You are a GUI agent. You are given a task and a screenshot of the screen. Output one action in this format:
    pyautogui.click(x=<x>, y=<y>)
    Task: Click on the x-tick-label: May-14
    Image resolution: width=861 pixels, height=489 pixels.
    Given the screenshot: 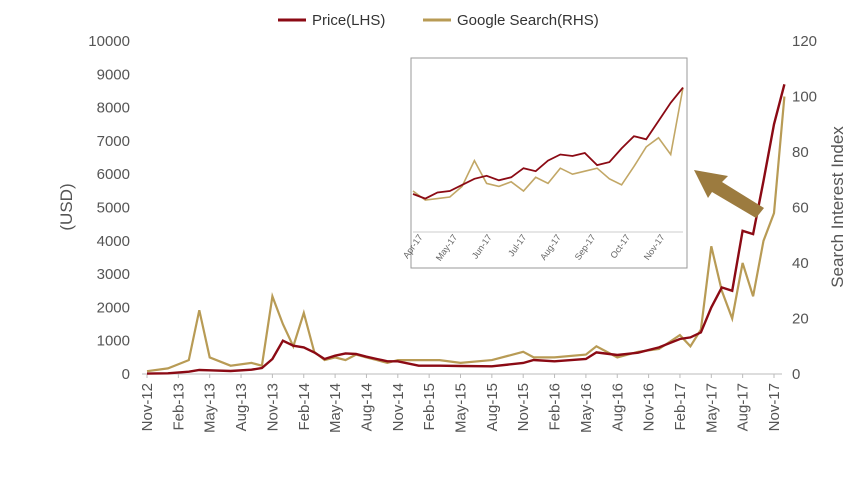 What is the action you would take?
    pyautogui.click(x=335, y=408)
    